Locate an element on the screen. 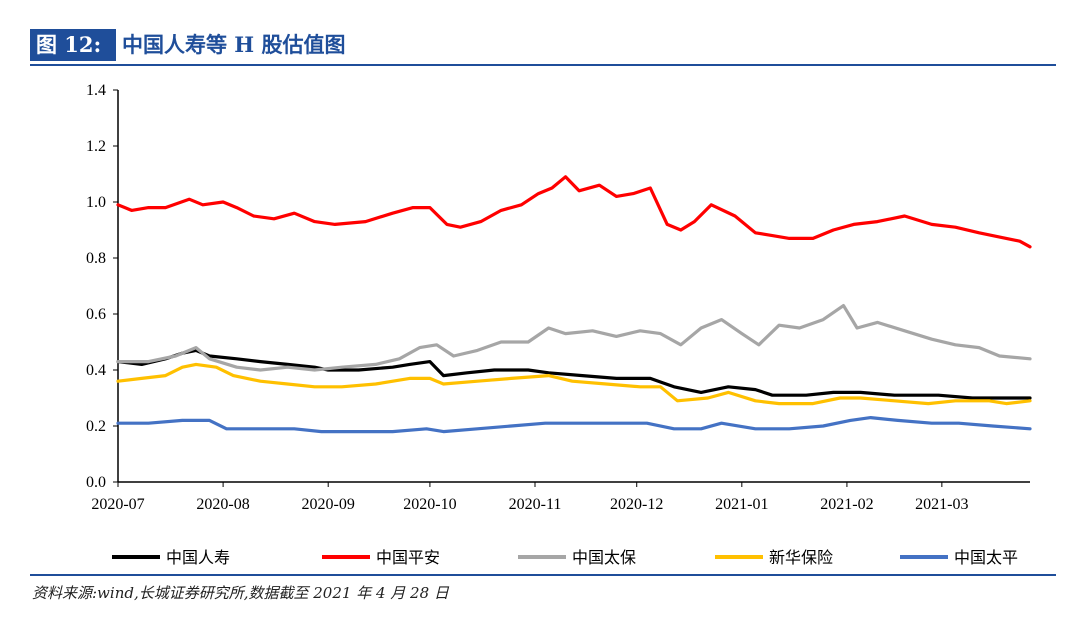 This screenshot has width=1080, height=627. header-rule is located at coordinates (543, 65).